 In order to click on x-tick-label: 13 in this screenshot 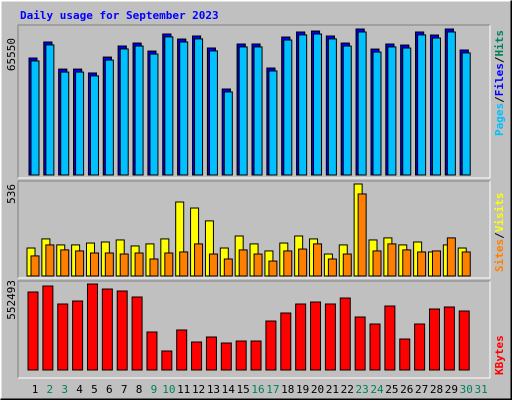, I will do `click(213, 389)`.